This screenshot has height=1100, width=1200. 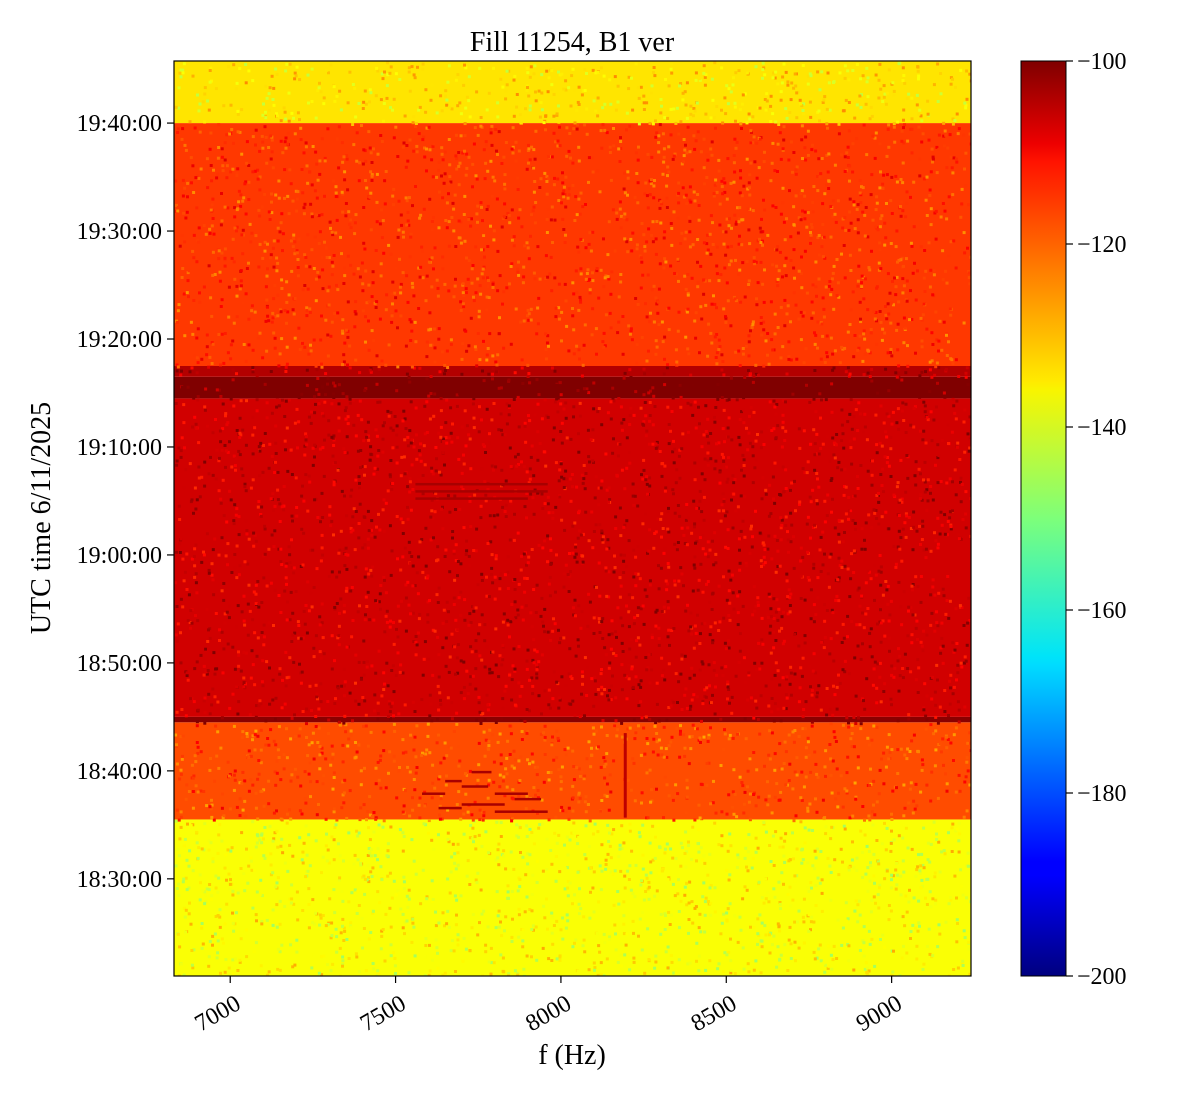 I want to click on colorbar-tick-label-2: −160, so click(x=1102, y=611).